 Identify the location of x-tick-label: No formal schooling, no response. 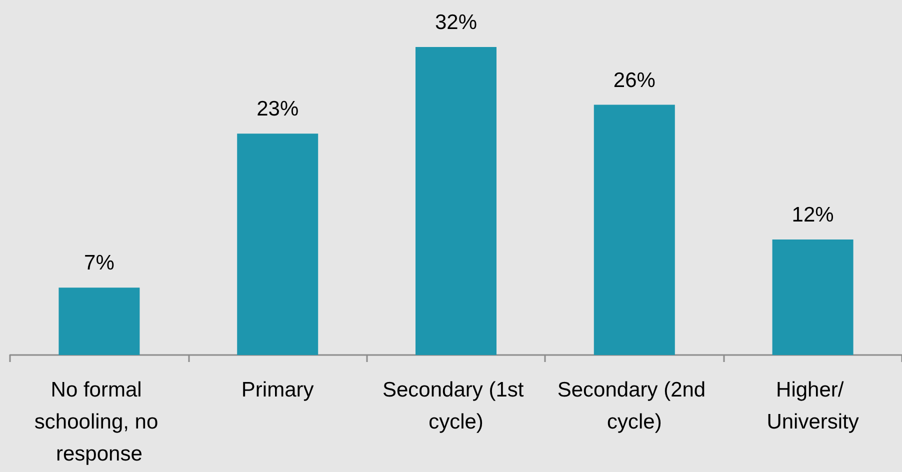
(99, 422).